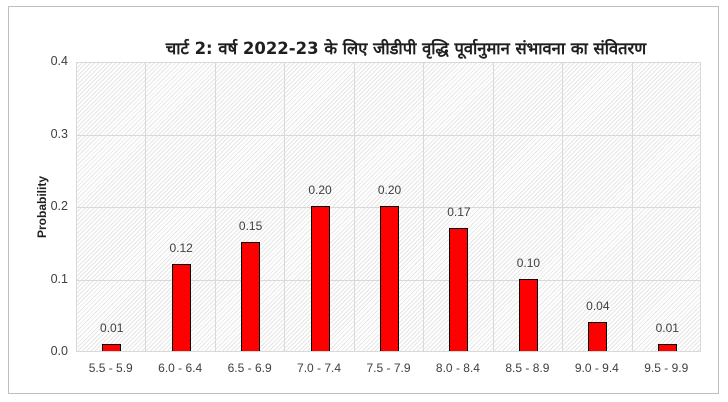 Image resolution: width=728 pixels, height=402 pixels. What do you see at coordinates (59, 133) in the screenshot?
I see `y-tick-label: 0.3` at bounding box center [59, 133].